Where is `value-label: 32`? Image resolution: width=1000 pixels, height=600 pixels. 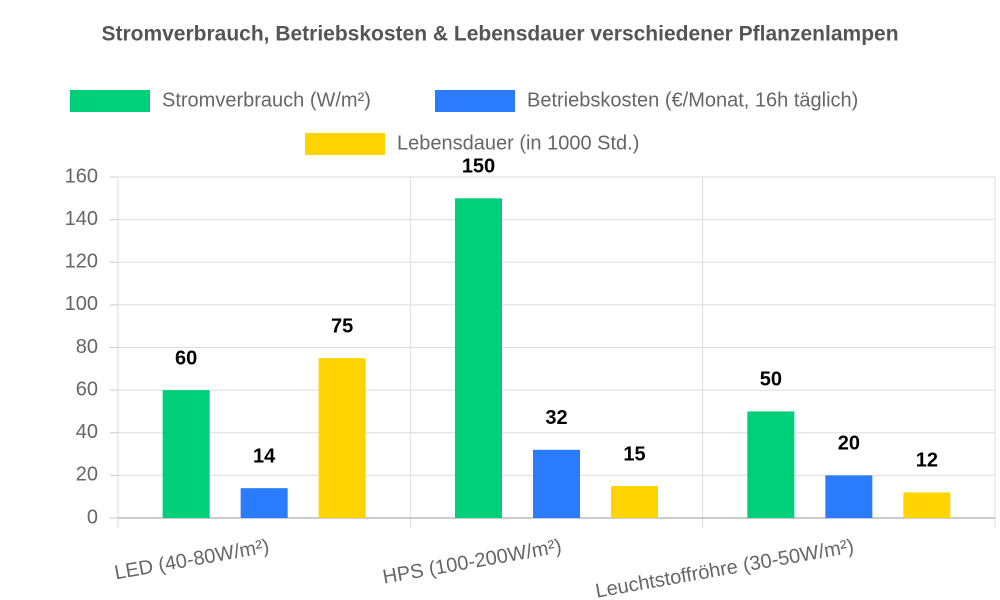
value-label: 32 is located at coordinates (556, 418).